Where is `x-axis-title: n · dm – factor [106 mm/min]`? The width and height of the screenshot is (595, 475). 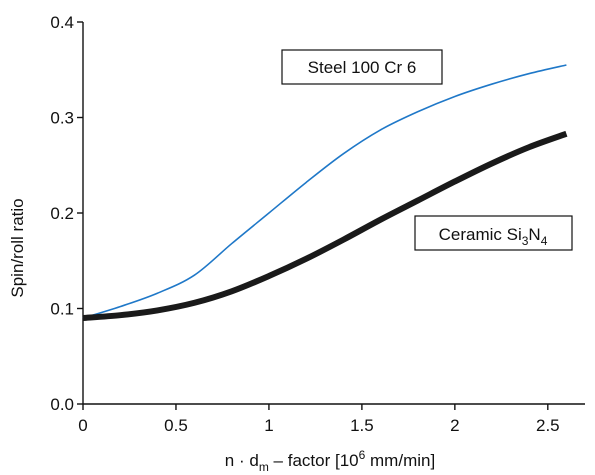 x-axis-title: n · dm – factor [106 mm/min] is located at coordinates (330, 461).